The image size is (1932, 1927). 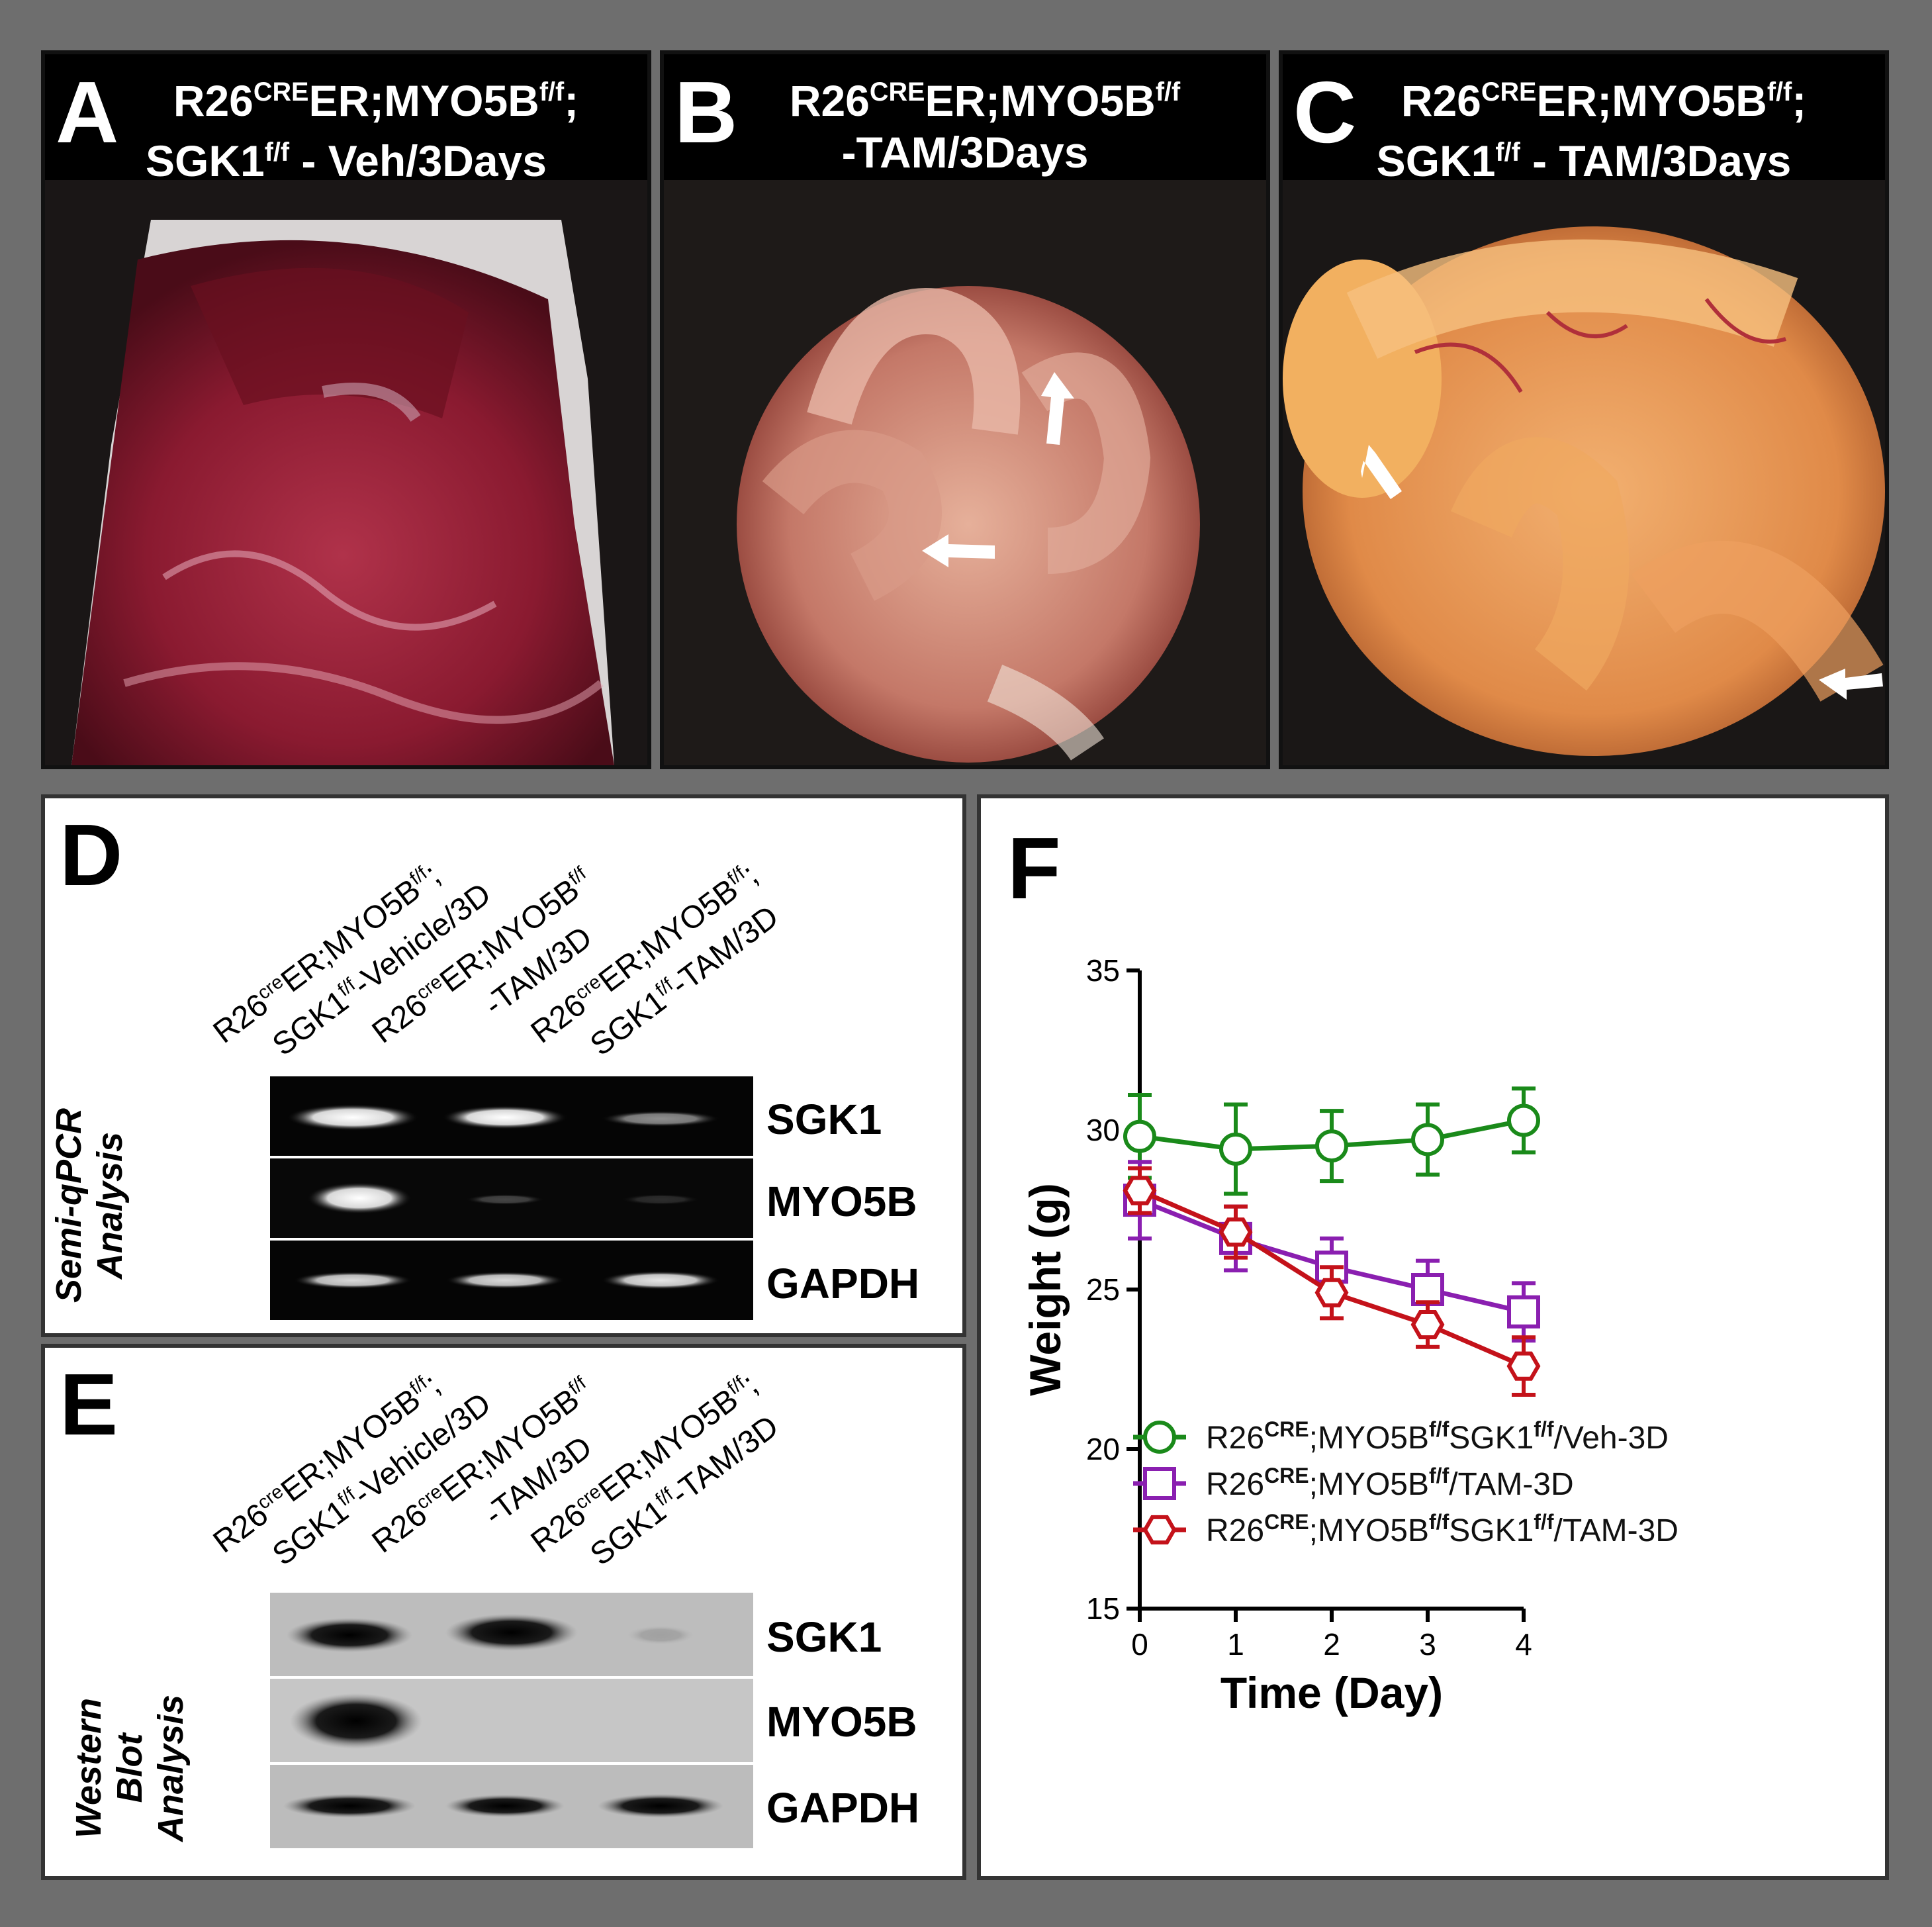 What do you see at coordinates (1325, 112) in the screenshot?
I see `panel-c-letter: C` at bounding box center [1325, 112].